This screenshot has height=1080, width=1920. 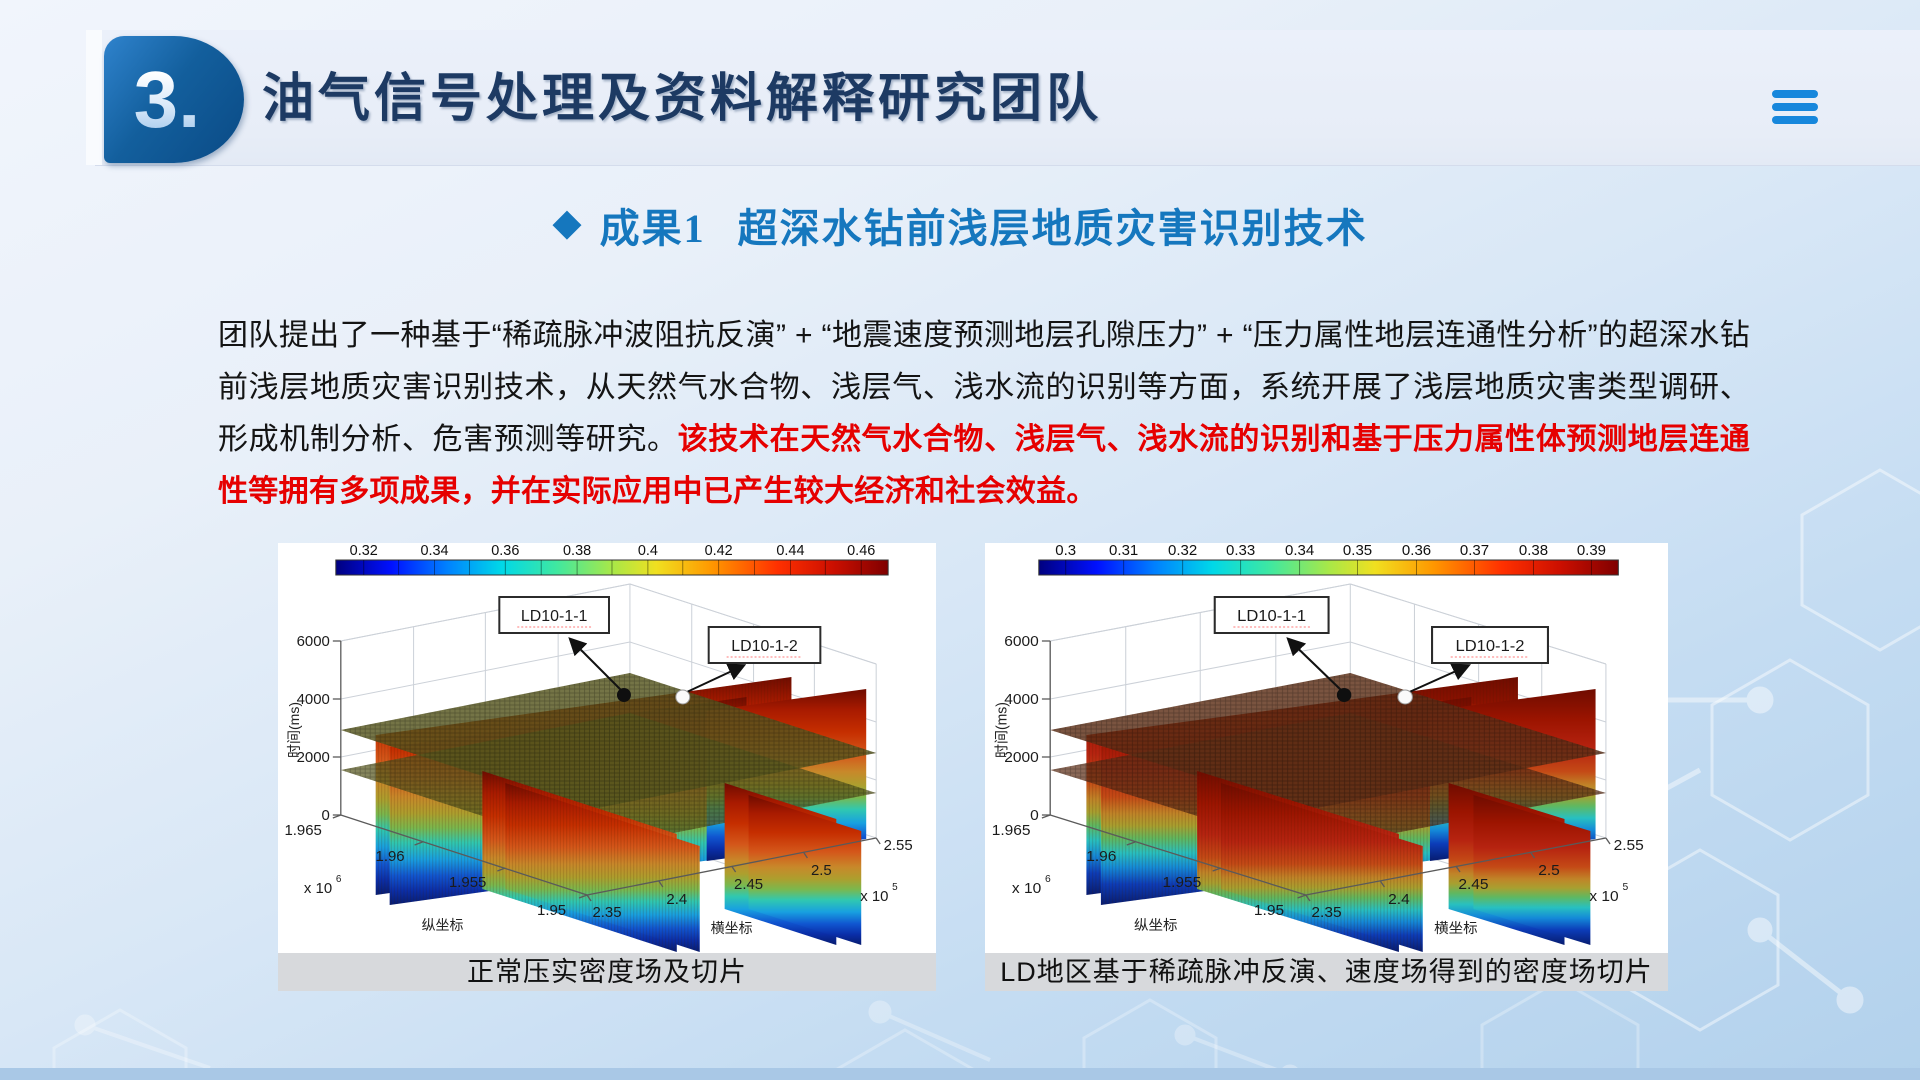 I want to click on svg-text: 0.31, so click(x=1123, y=551).